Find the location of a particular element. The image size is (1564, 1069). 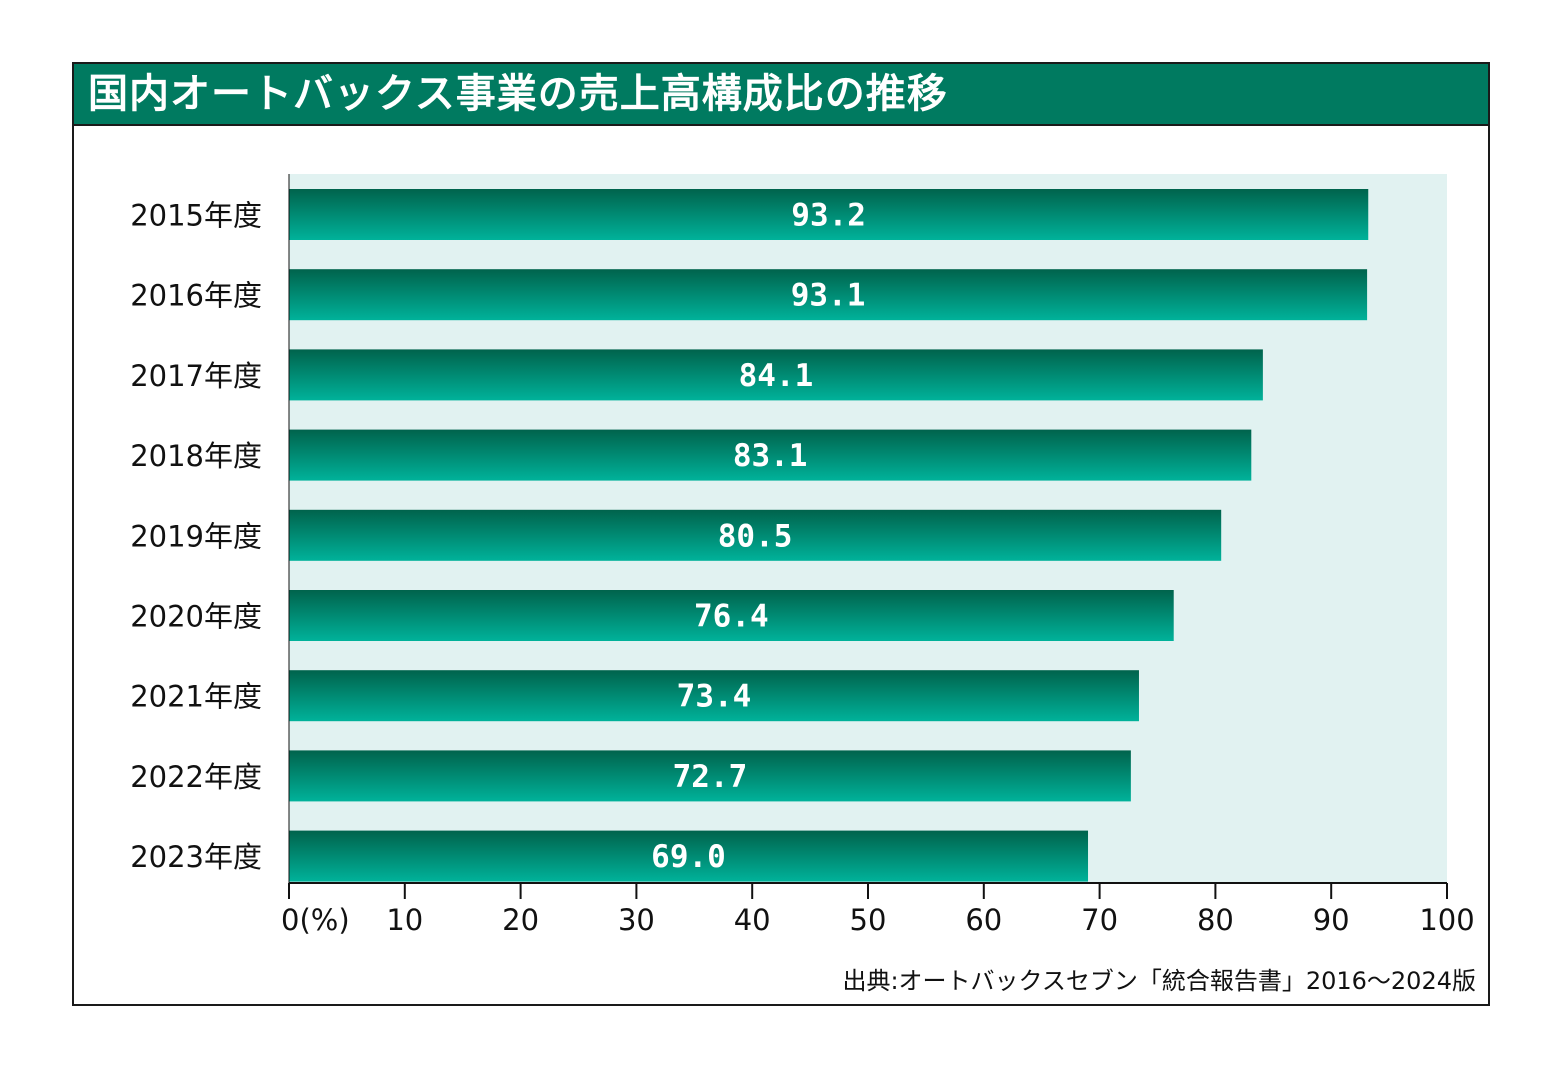

x-tick-label: 20 is located at coordinates (520, 920).